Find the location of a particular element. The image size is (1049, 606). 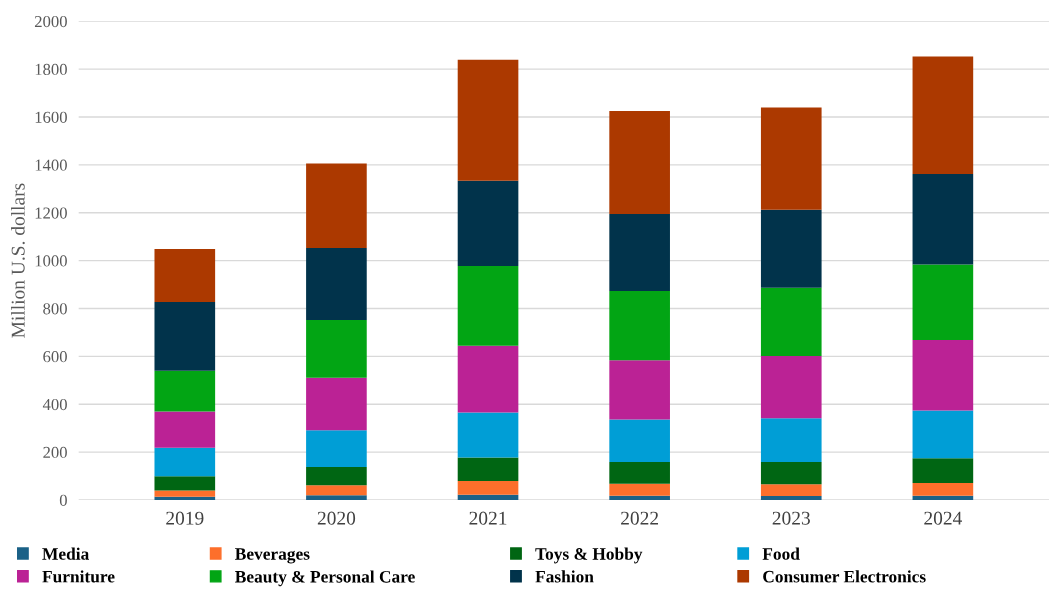

y-tick-label: 800 is located at coordinates (55, 309).